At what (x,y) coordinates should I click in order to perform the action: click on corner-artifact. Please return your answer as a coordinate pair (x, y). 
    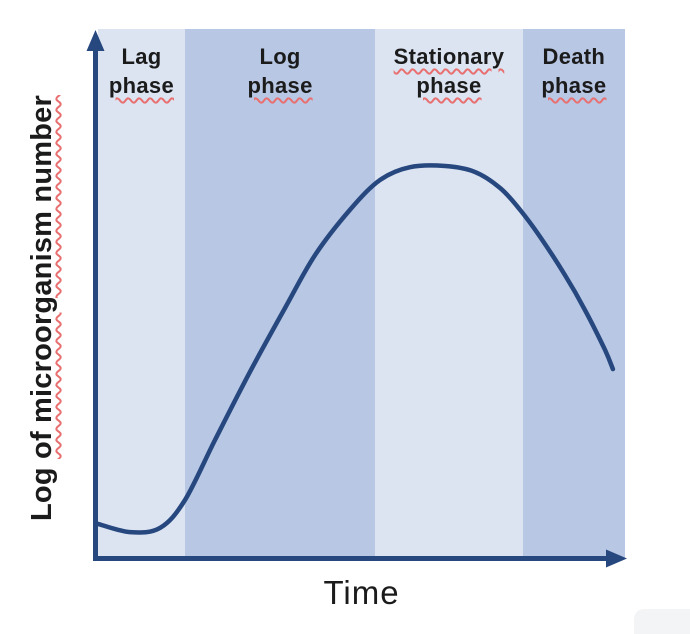
    Looking at the image, I should click on (662, 621).